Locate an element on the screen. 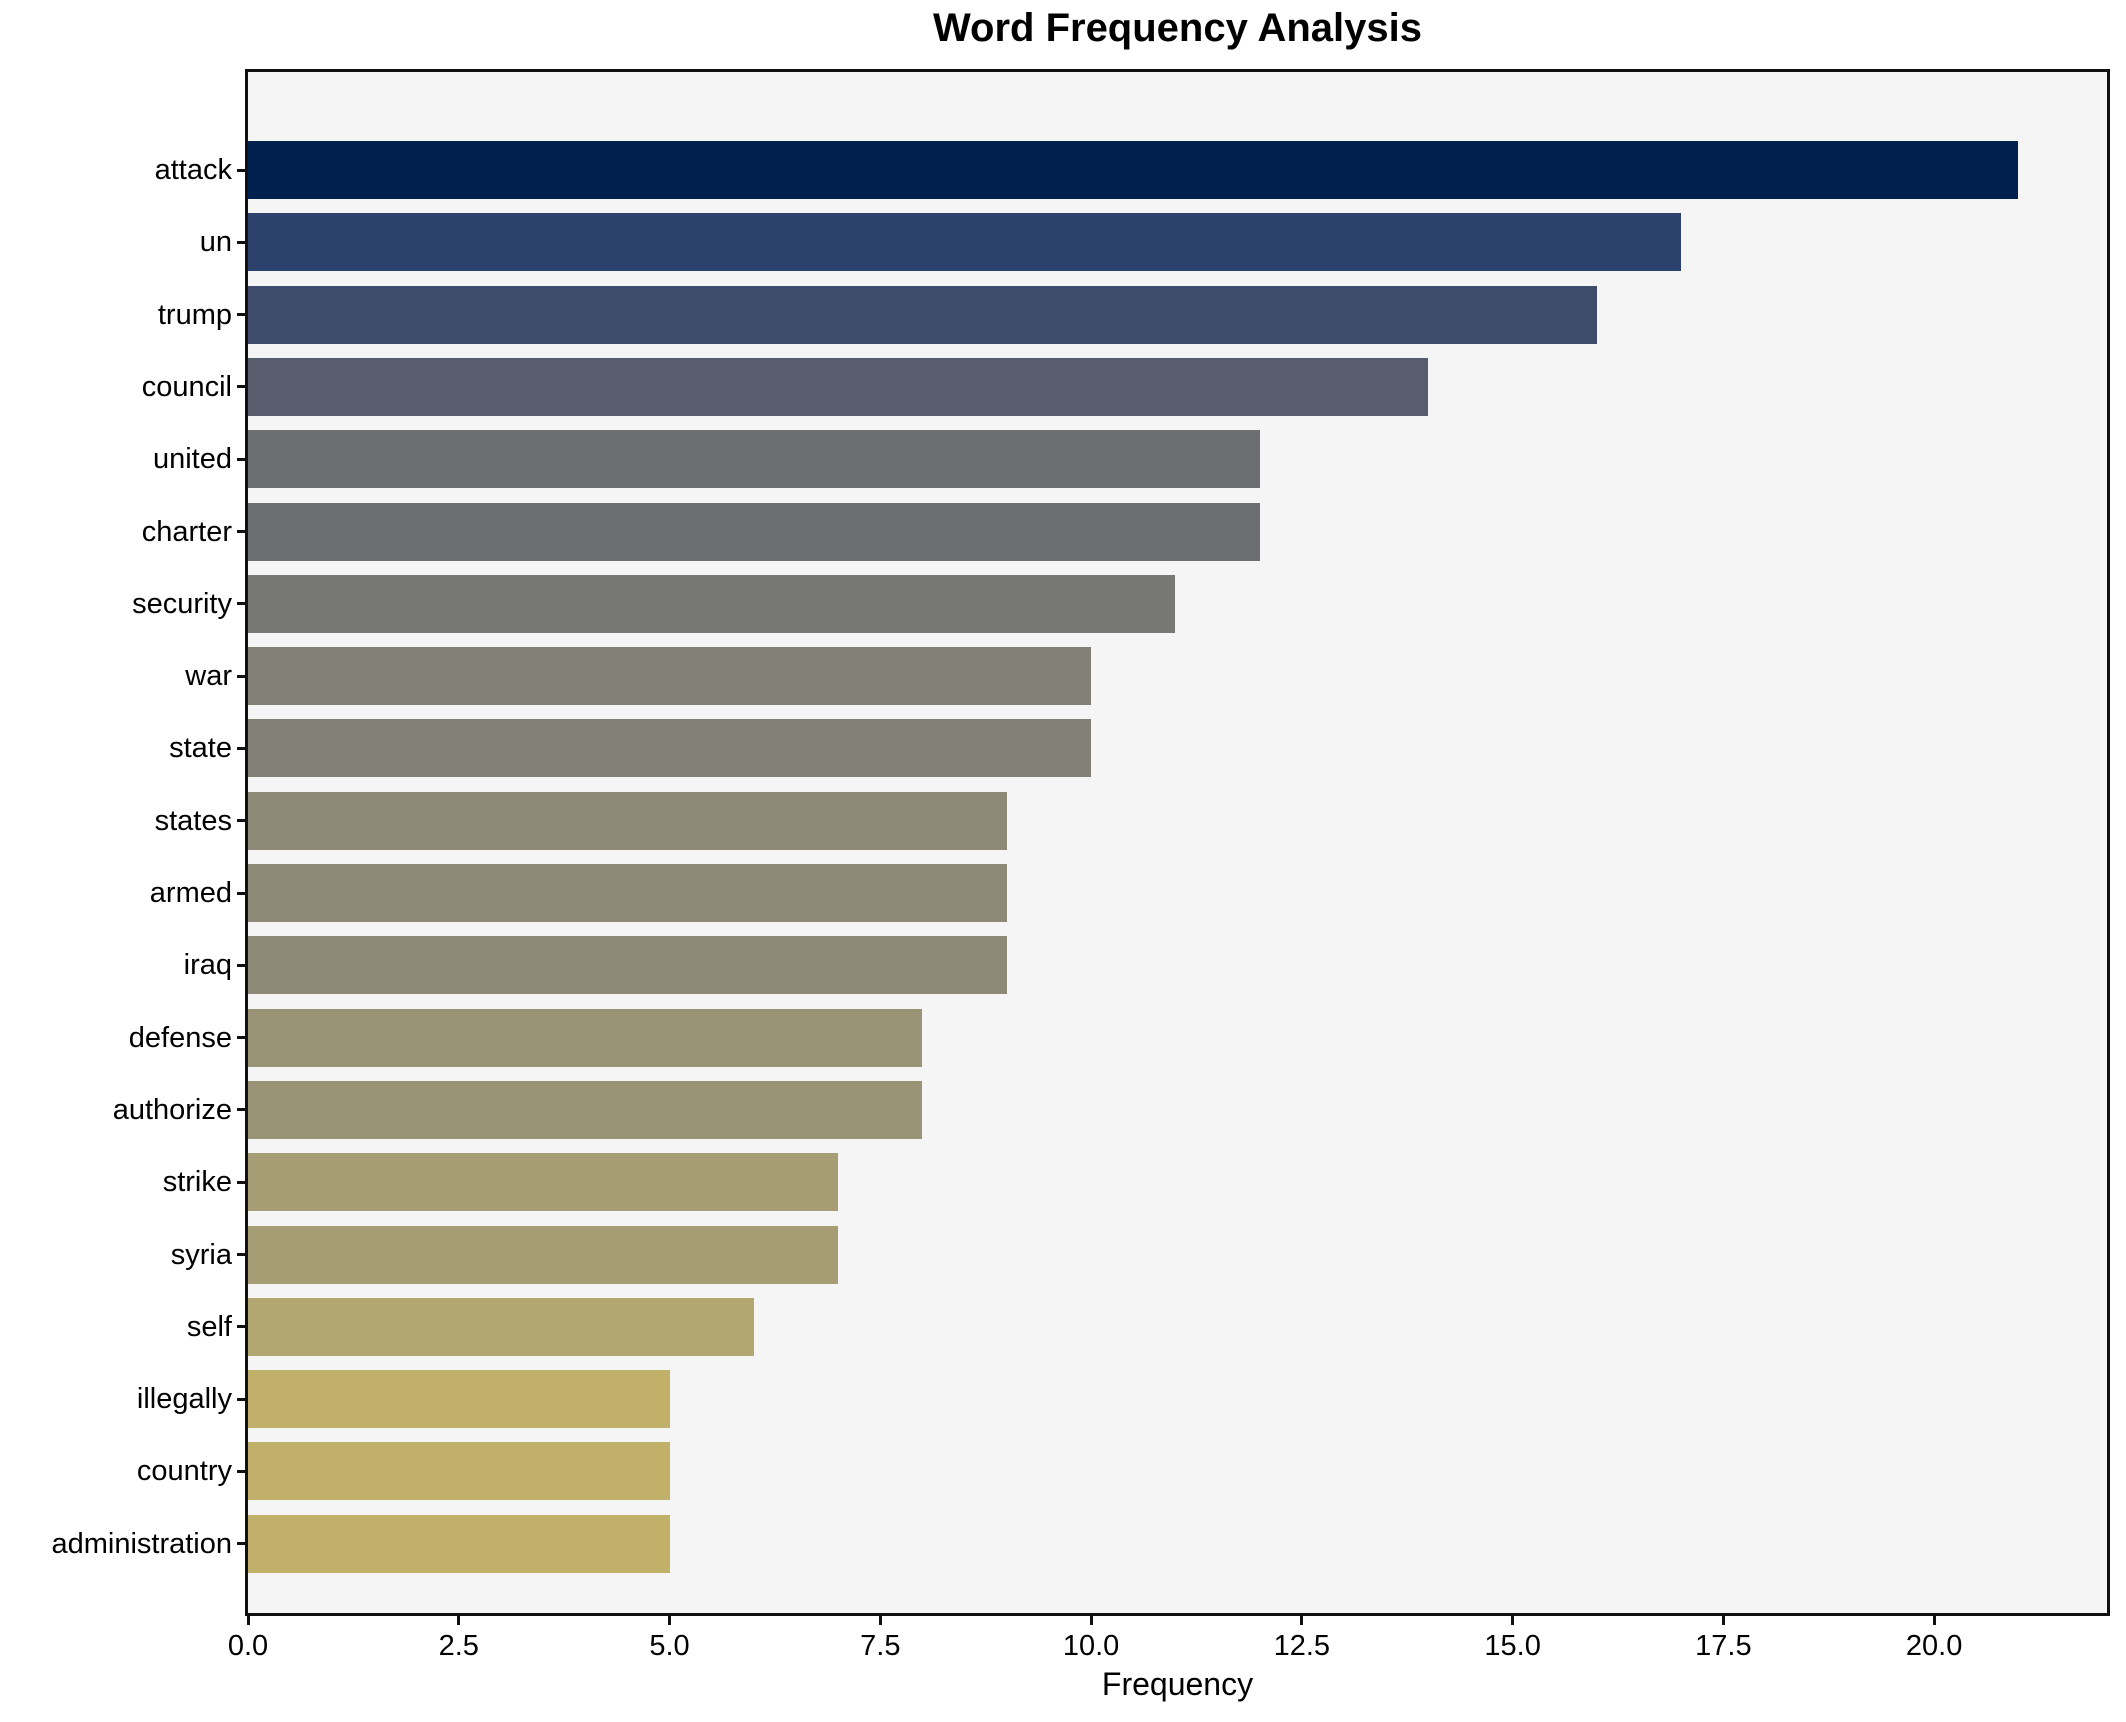 This screenshot has height=1722, width=2126. y-tick-label-defense: defense is located at coordinates (180, 1037).